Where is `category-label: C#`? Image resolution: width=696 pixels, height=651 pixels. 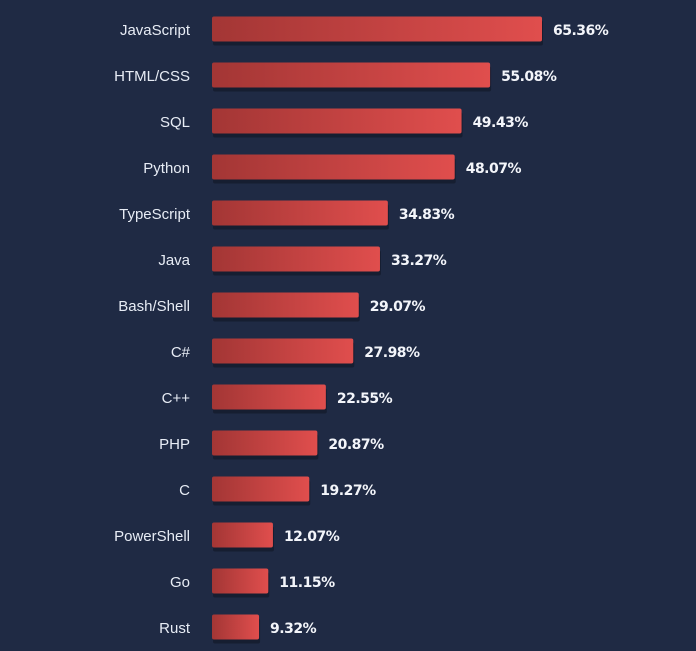 category-label: C# is located at coordinates (181, 352).